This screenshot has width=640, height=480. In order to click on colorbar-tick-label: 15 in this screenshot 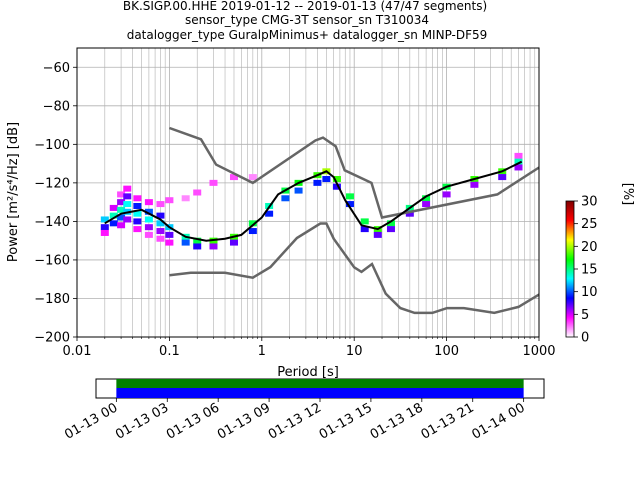, I will do `click(589, 270)`.